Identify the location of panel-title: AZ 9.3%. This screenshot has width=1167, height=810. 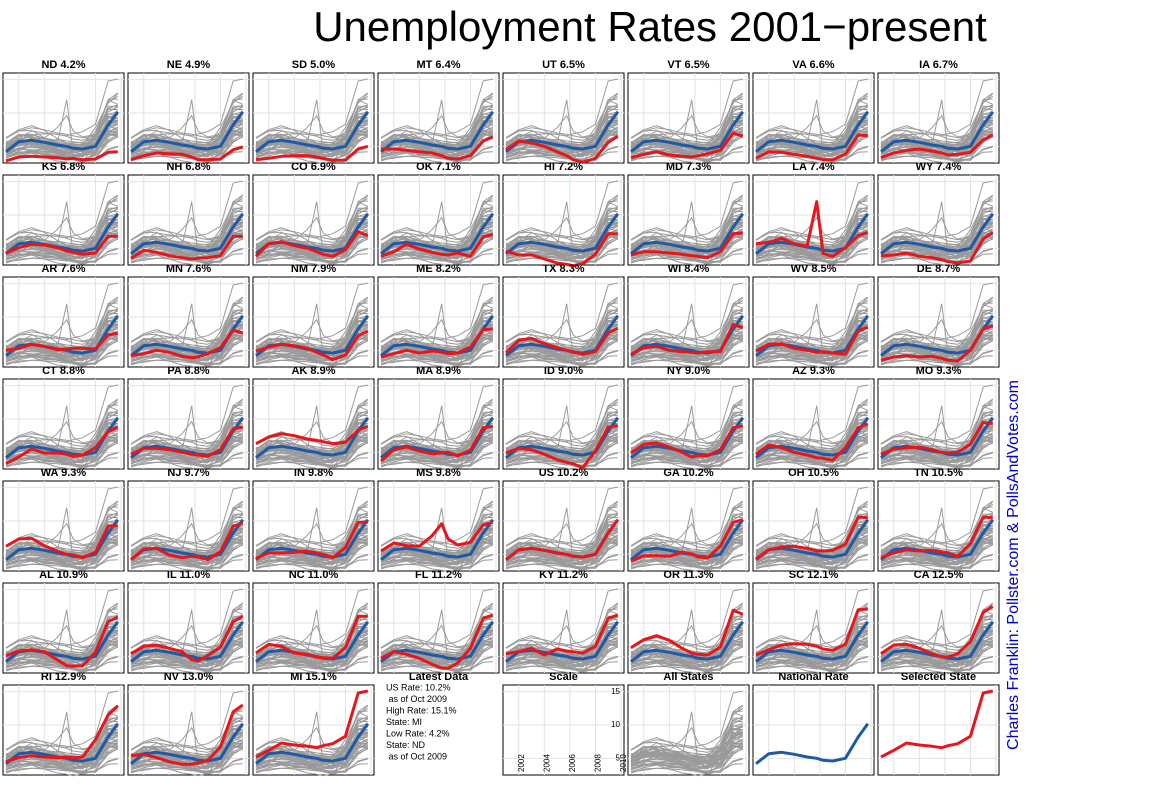
(813, 371).